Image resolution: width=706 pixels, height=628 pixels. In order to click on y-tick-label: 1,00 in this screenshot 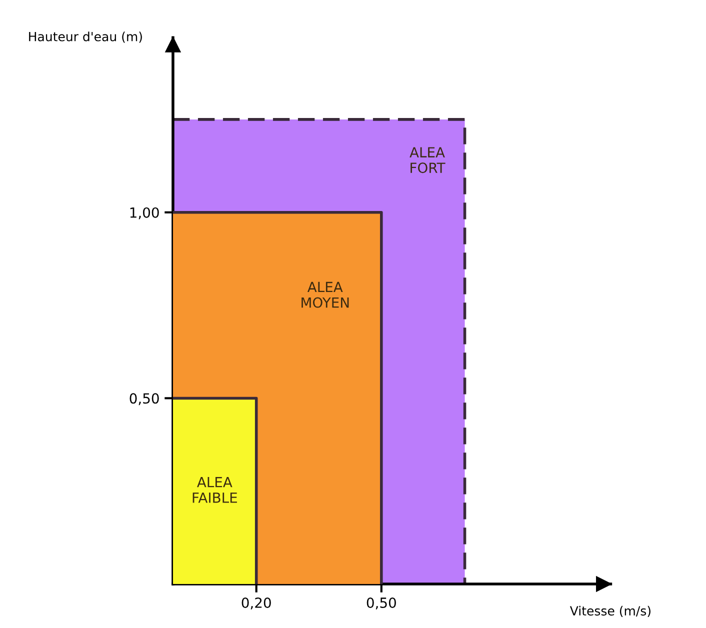, I will do `click(144, 213)`.